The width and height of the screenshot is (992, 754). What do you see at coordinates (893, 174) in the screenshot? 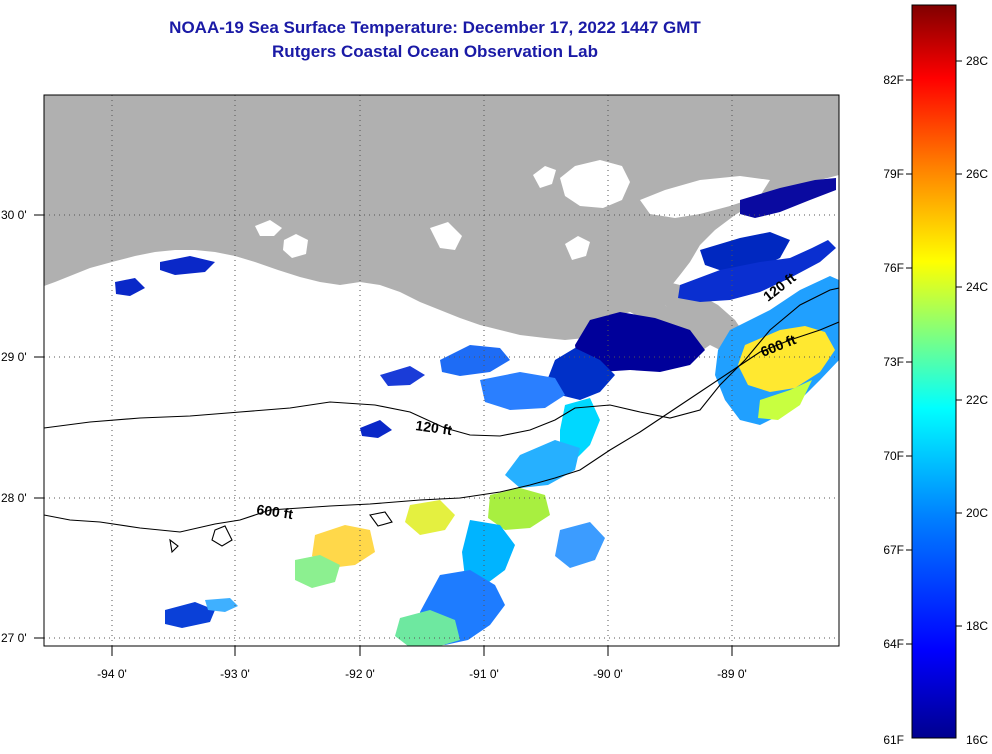
I see `colorbar-f-label: 79F` at bounding box center [893, 174].